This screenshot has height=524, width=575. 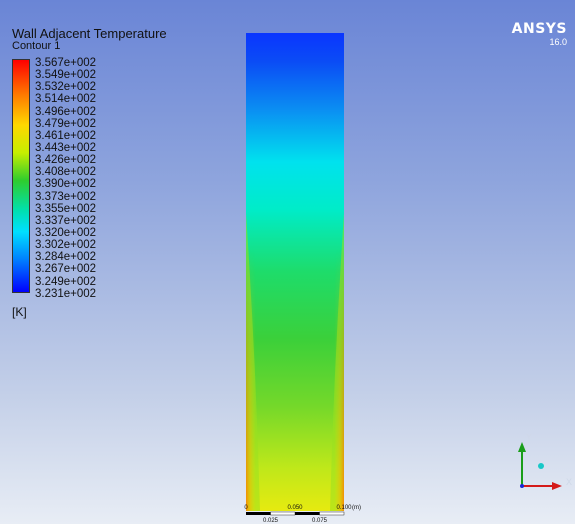 What do you see at coordinates (246, 508) in the screenshot?
I see `scale-label-0: 0` at bounding box center [246, 508].